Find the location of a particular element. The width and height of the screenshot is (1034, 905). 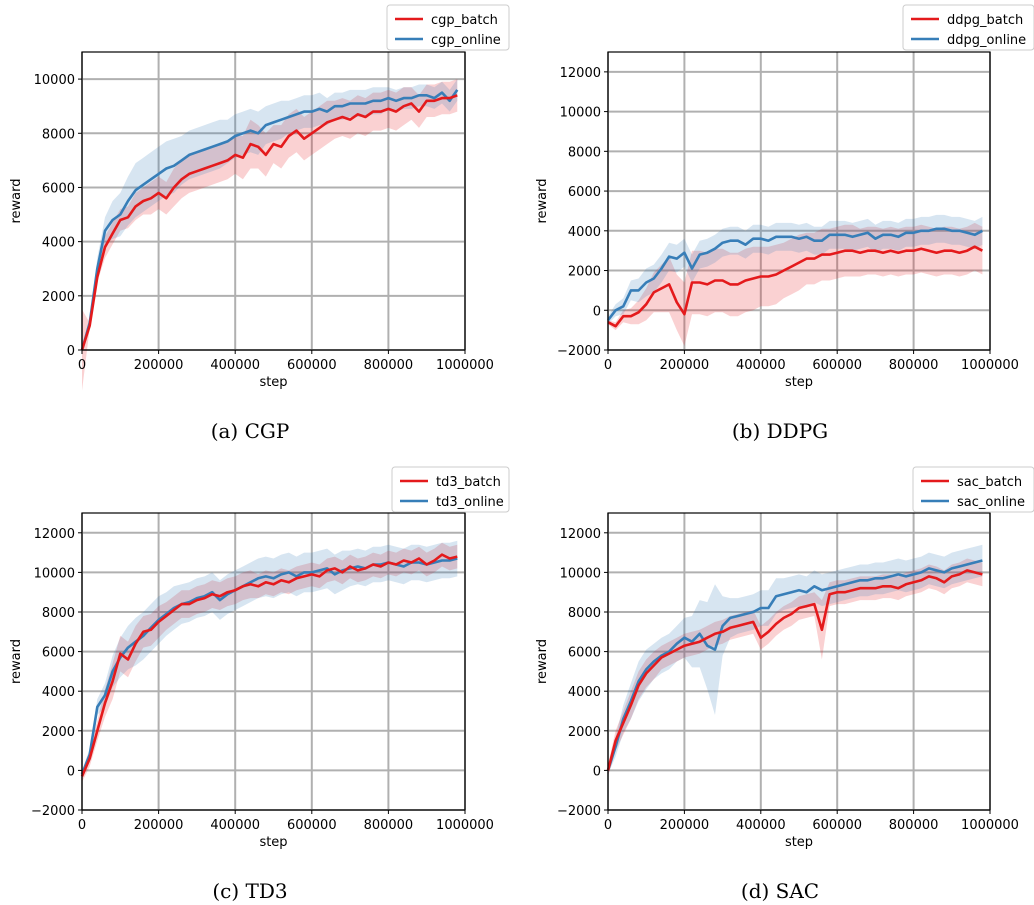

legend: cgp_batch cgp_online is located at coordinates (448, 27).